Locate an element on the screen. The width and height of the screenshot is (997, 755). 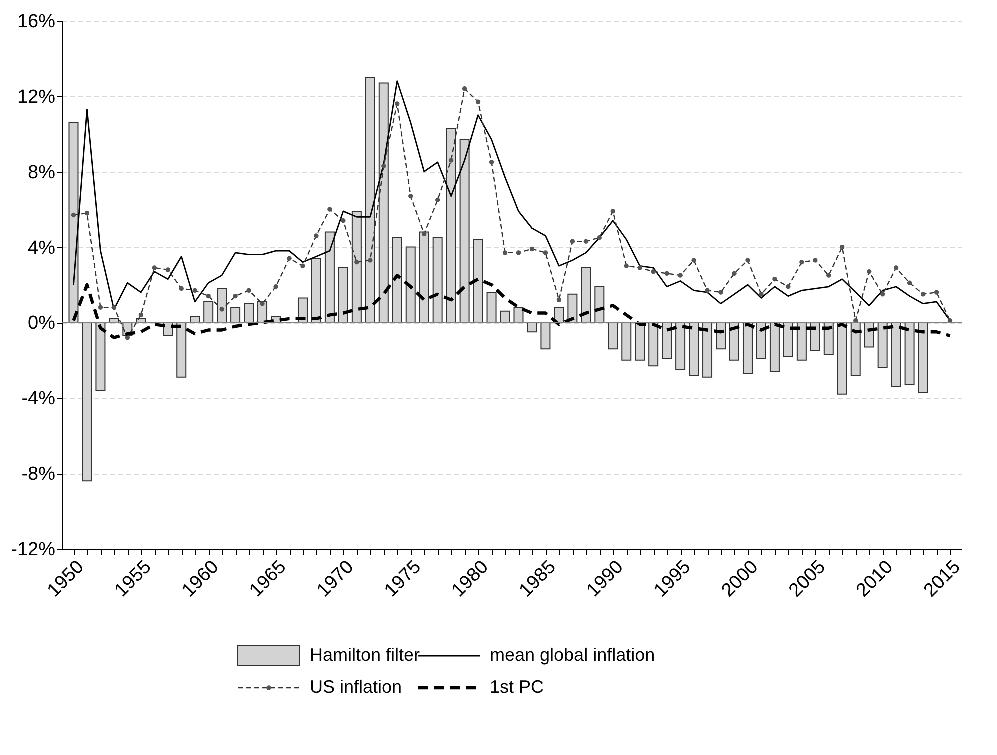
line-series is located at coordinates (512, 307).